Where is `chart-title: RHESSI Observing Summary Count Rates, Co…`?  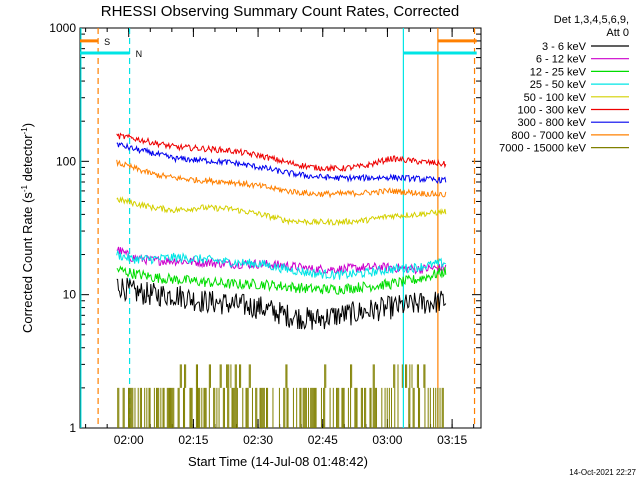
chart-title: RHESSI Observing Summary Count Rates, Co… is located at coordinates (280, 11).